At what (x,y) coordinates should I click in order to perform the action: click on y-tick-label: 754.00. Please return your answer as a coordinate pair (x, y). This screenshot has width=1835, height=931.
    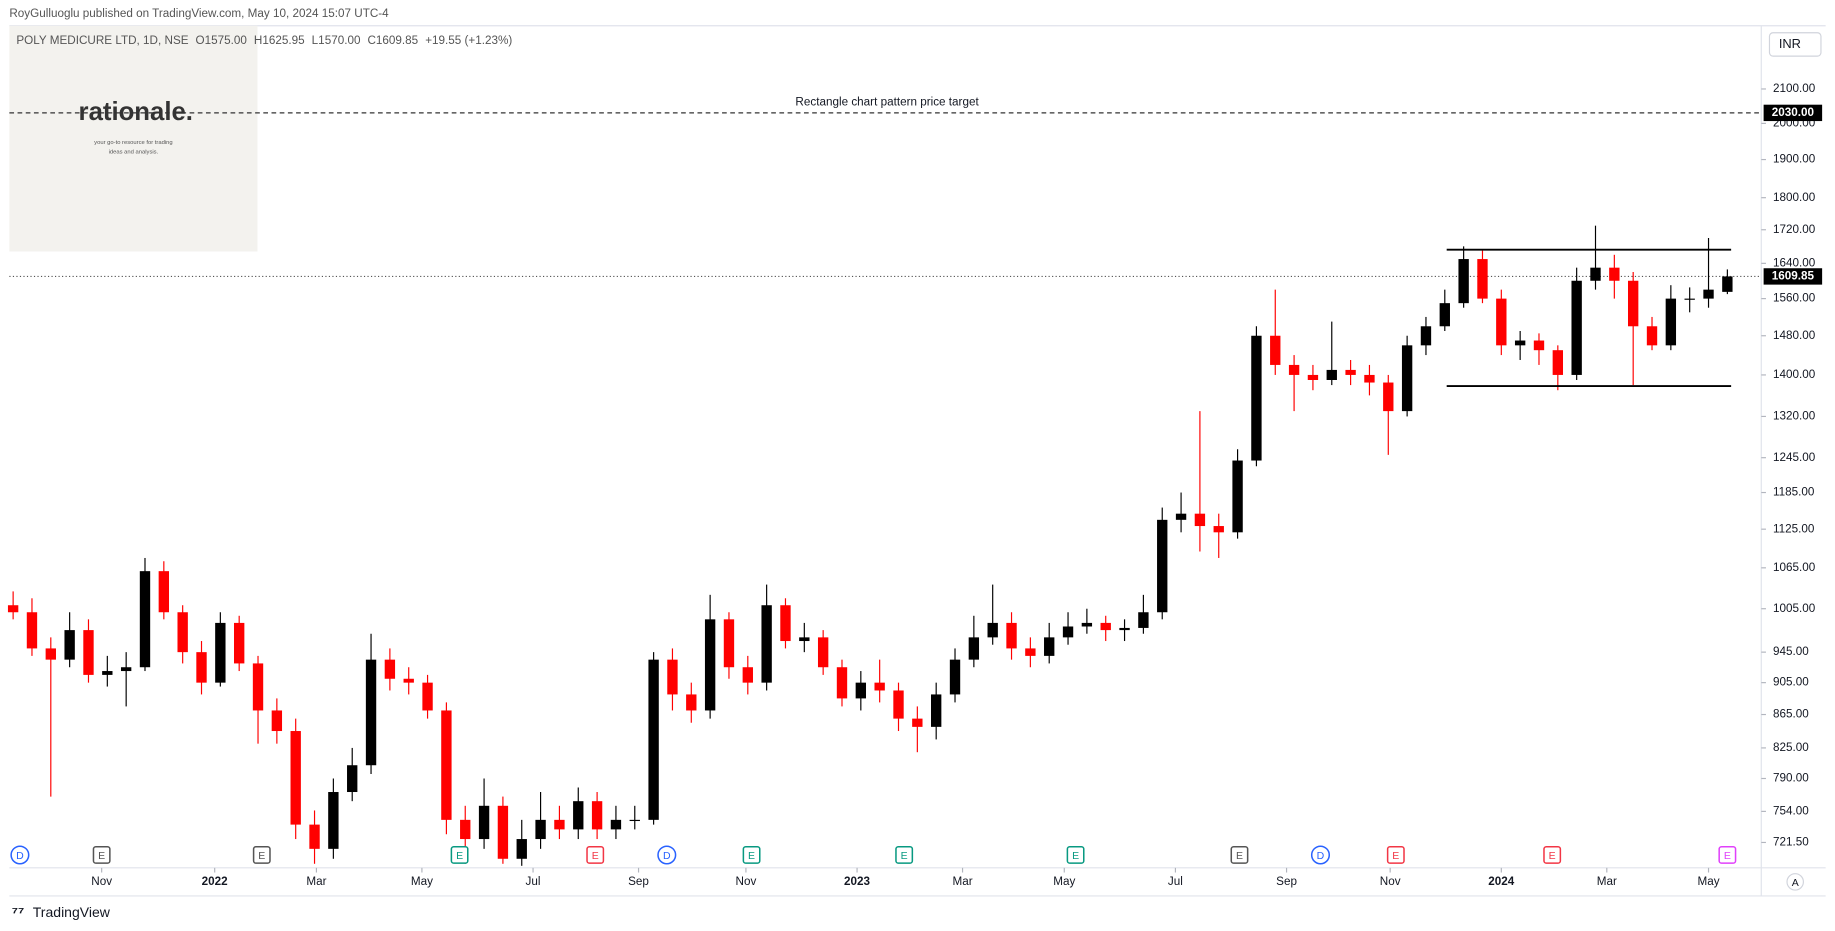
    Looking at the image, I should click on (1791, 810).